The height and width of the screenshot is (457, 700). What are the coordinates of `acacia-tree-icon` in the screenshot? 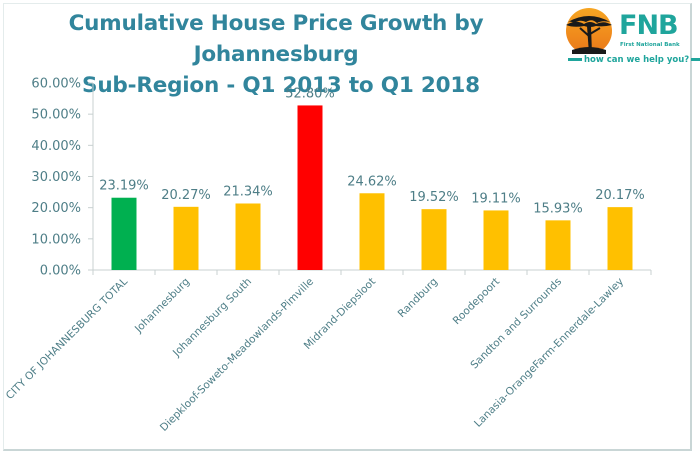 It's located at (589, 31).